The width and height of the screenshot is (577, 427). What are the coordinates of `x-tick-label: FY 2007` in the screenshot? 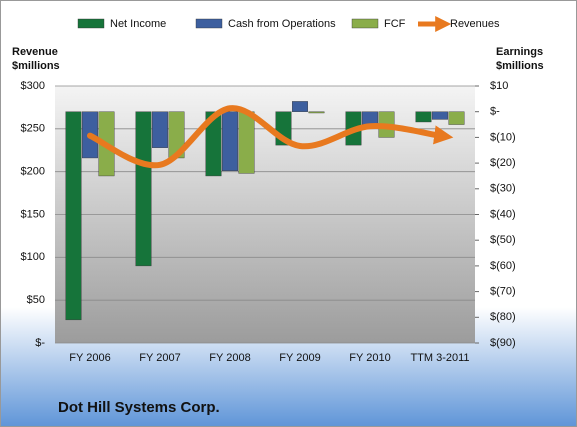 It's located at (159, 358).